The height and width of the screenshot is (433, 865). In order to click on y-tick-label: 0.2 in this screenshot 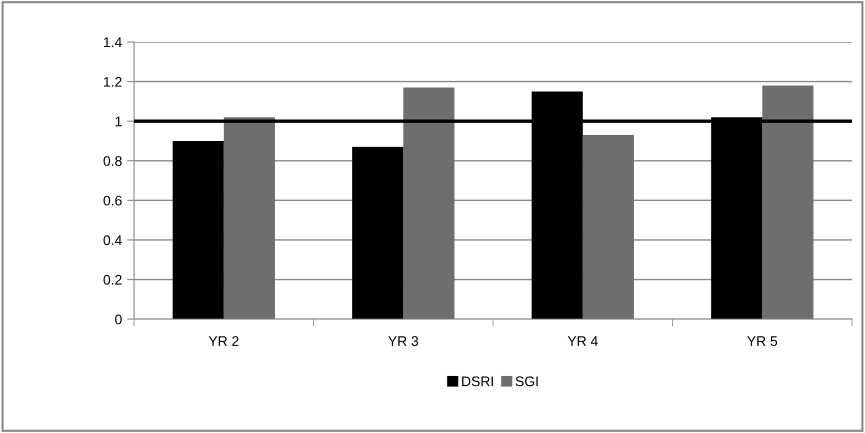, I will do `click(113, 279)`.